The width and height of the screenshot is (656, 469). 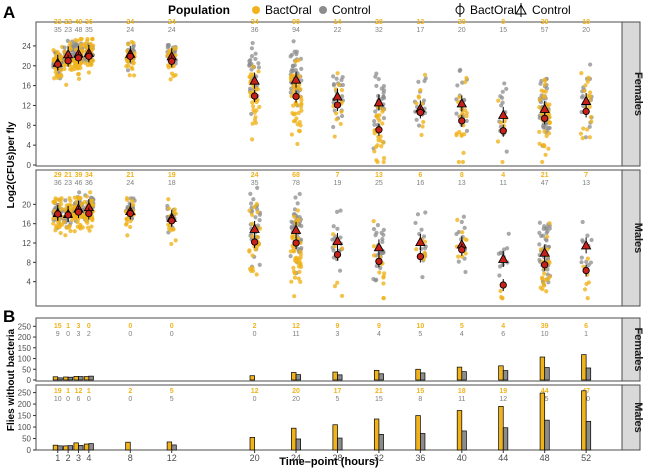 I want to click on mean-marker-control, so click(x=586, y=244).